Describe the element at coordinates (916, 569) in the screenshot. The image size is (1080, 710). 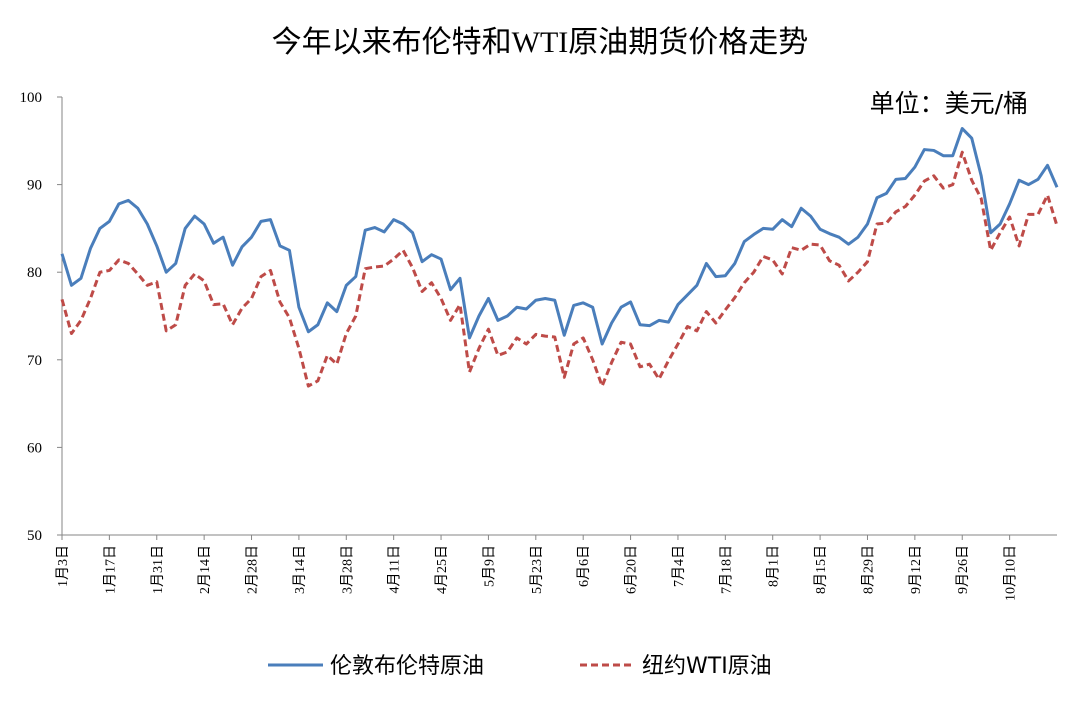
I see `x-tick-label: 9月12日` at that location.